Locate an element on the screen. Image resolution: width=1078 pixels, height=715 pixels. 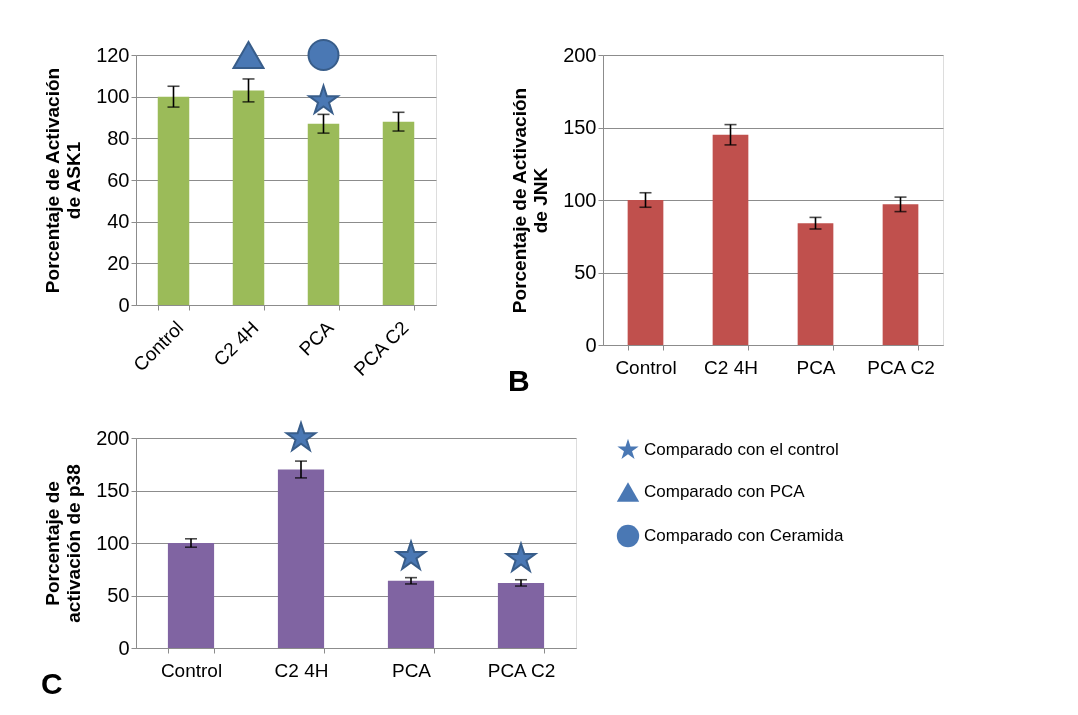
legend-label: Comparado con Ceramida is located at coordinates (744, 535).